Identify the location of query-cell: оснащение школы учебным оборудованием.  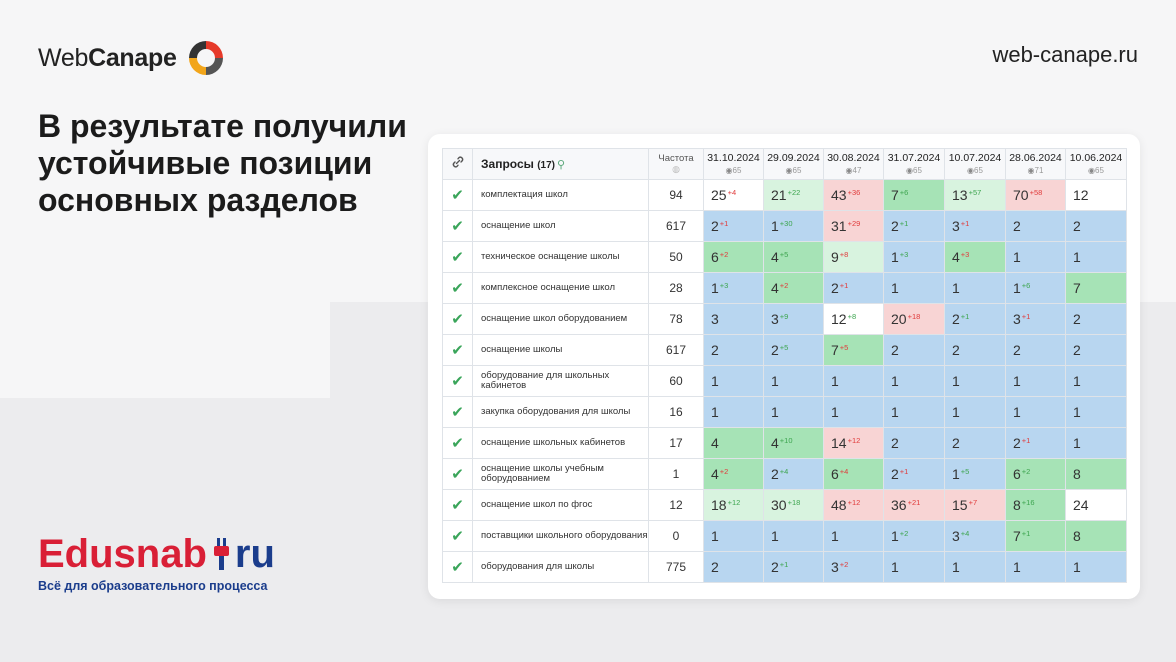
(560, 474).